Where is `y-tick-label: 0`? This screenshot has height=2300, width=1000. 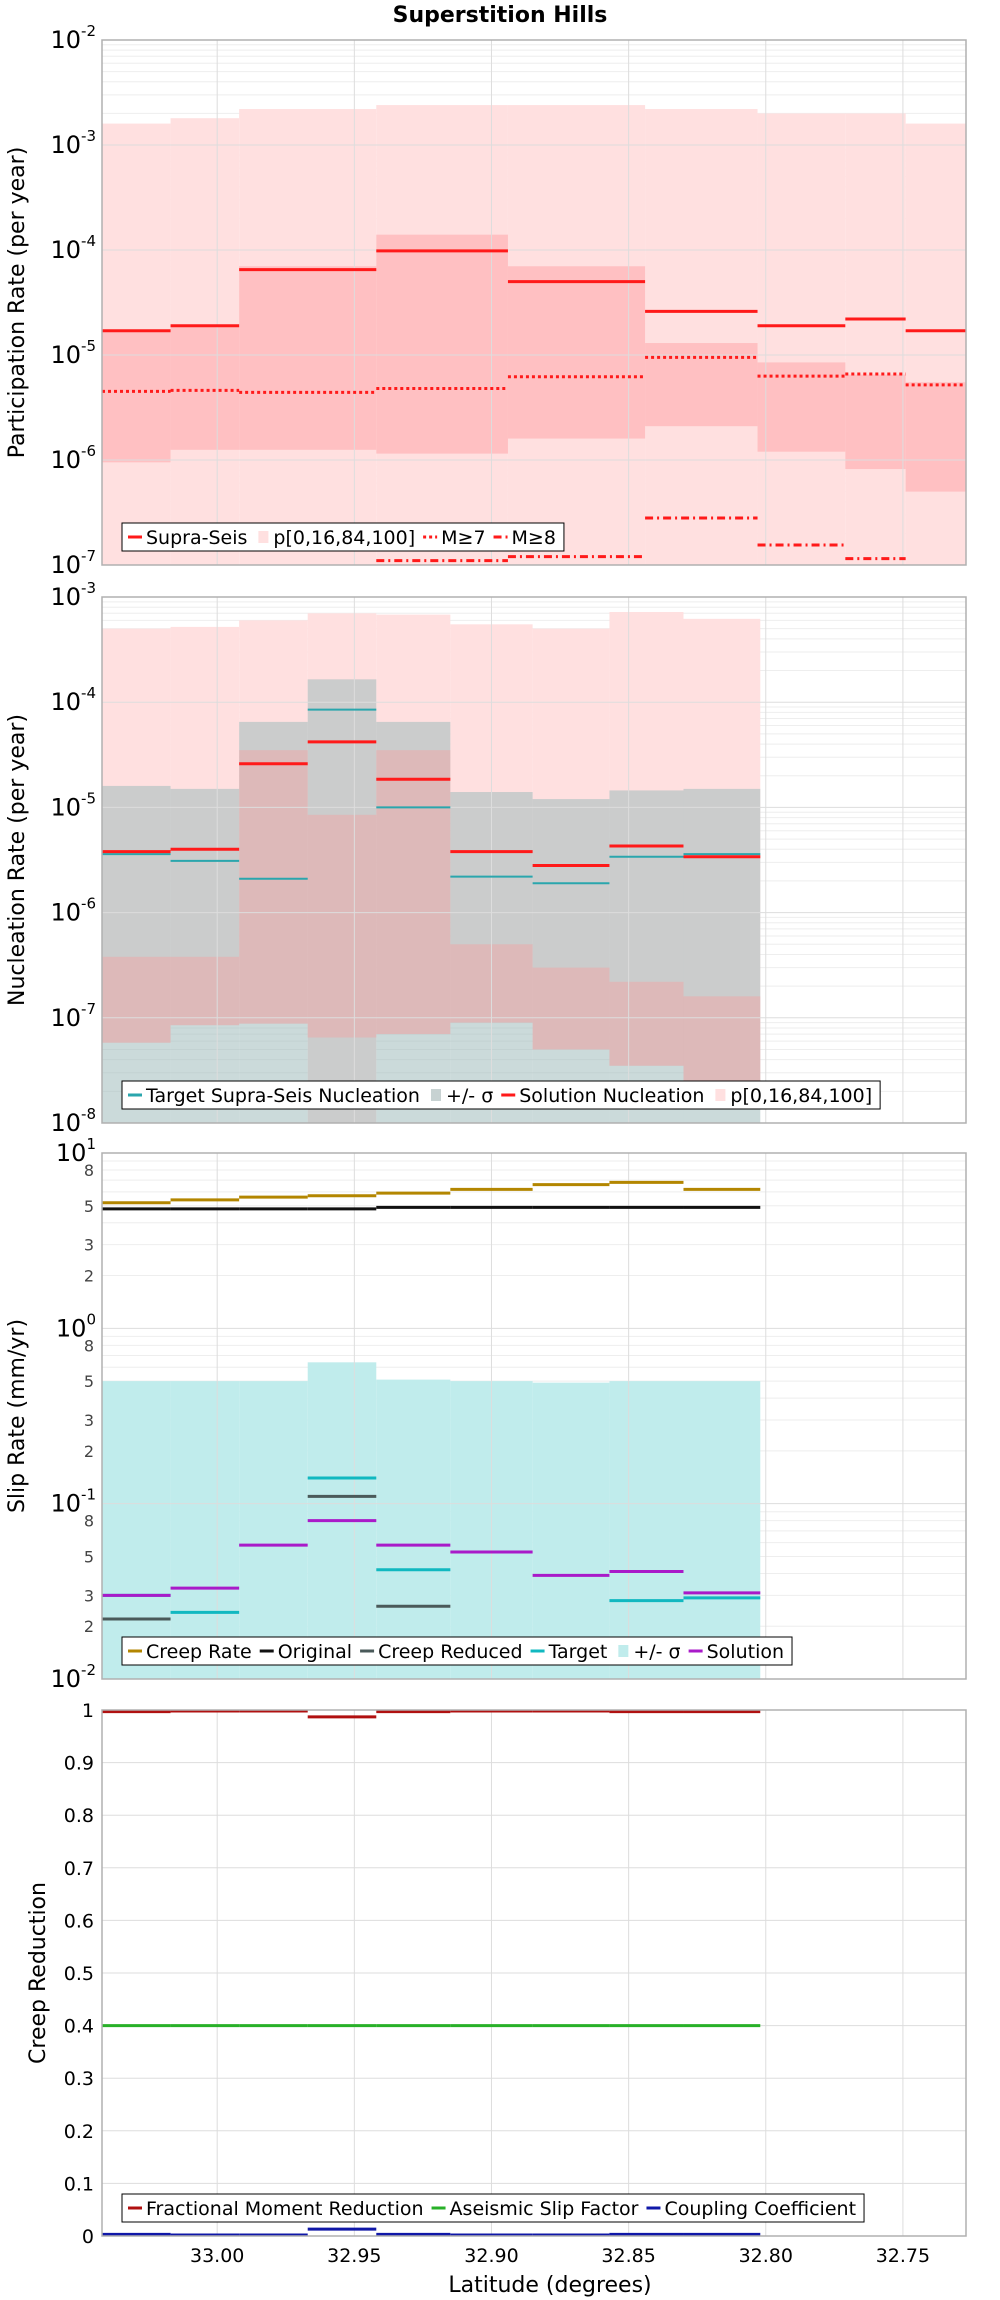
y-tick-label: 0 is located at coordinates (88, 2237).